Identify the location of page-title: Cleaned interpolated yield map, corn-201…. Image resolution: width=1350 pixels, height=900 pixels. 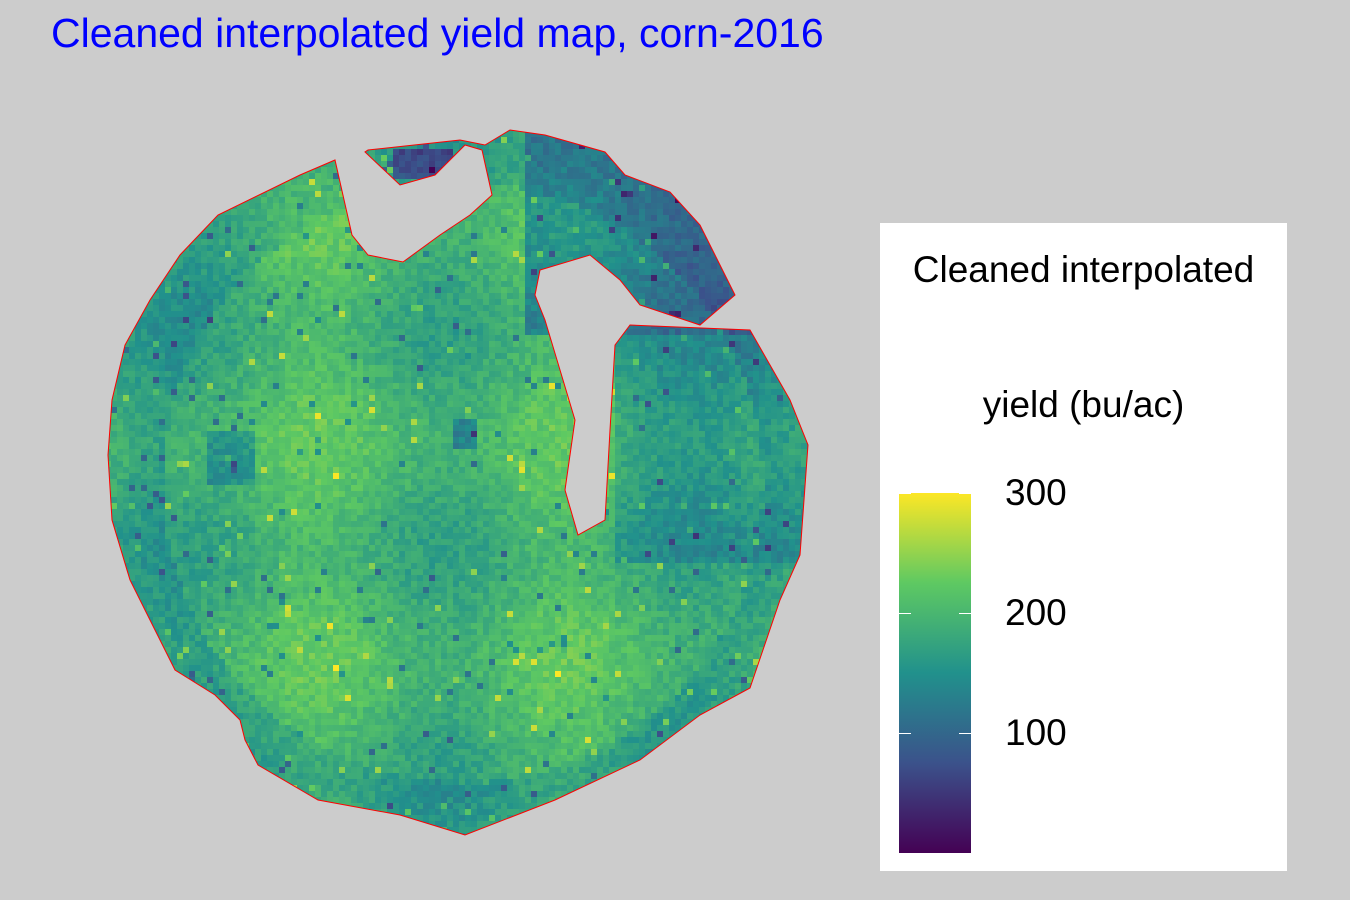
(437, 33).